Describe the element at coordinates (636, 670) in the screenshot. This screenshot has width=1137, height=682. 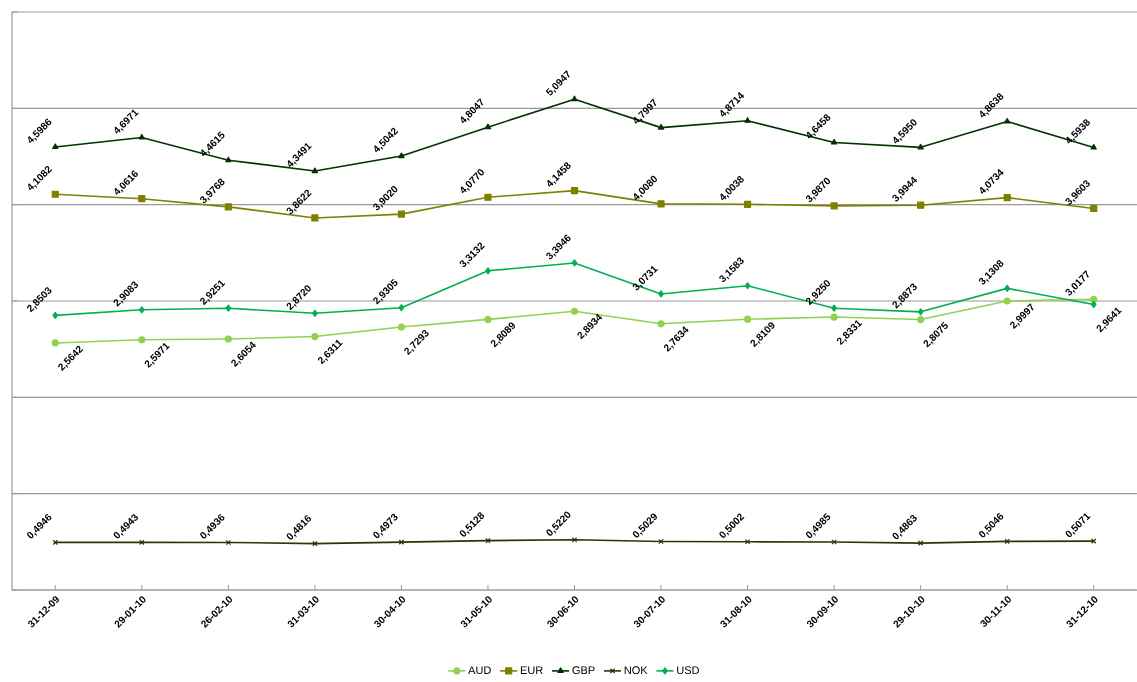
I see `legend-label: NOK` at that location.